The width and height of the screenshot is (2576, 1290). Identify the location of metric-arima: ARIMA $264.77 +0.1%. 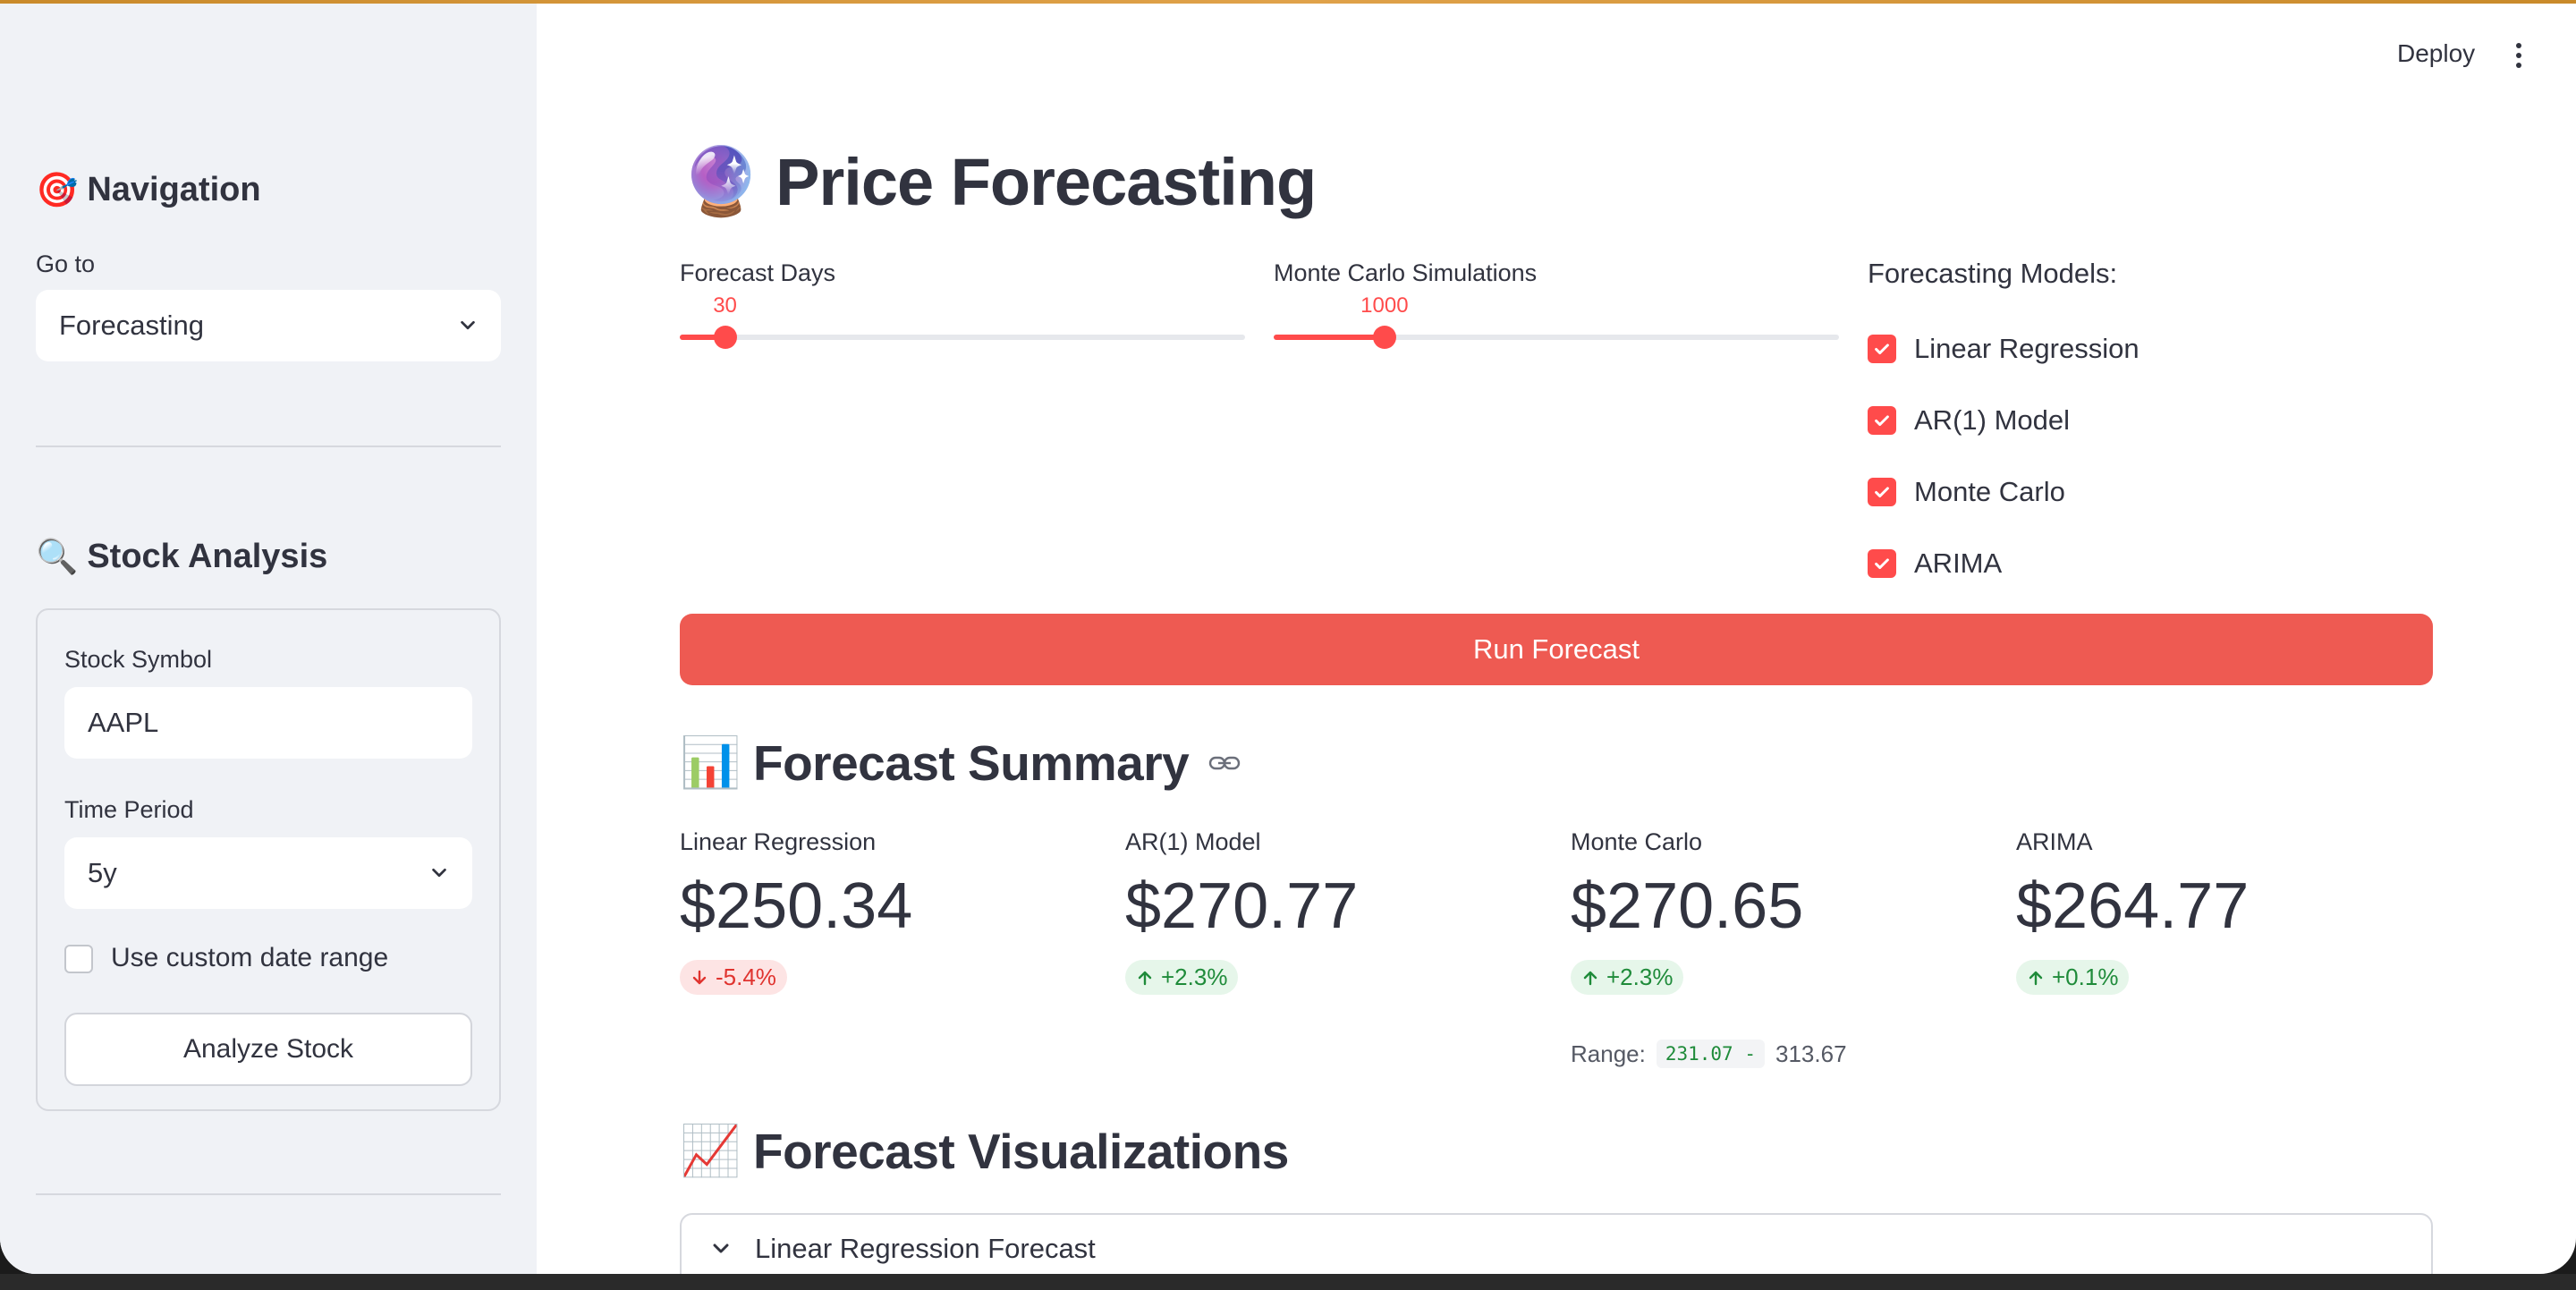
(2222, 911).